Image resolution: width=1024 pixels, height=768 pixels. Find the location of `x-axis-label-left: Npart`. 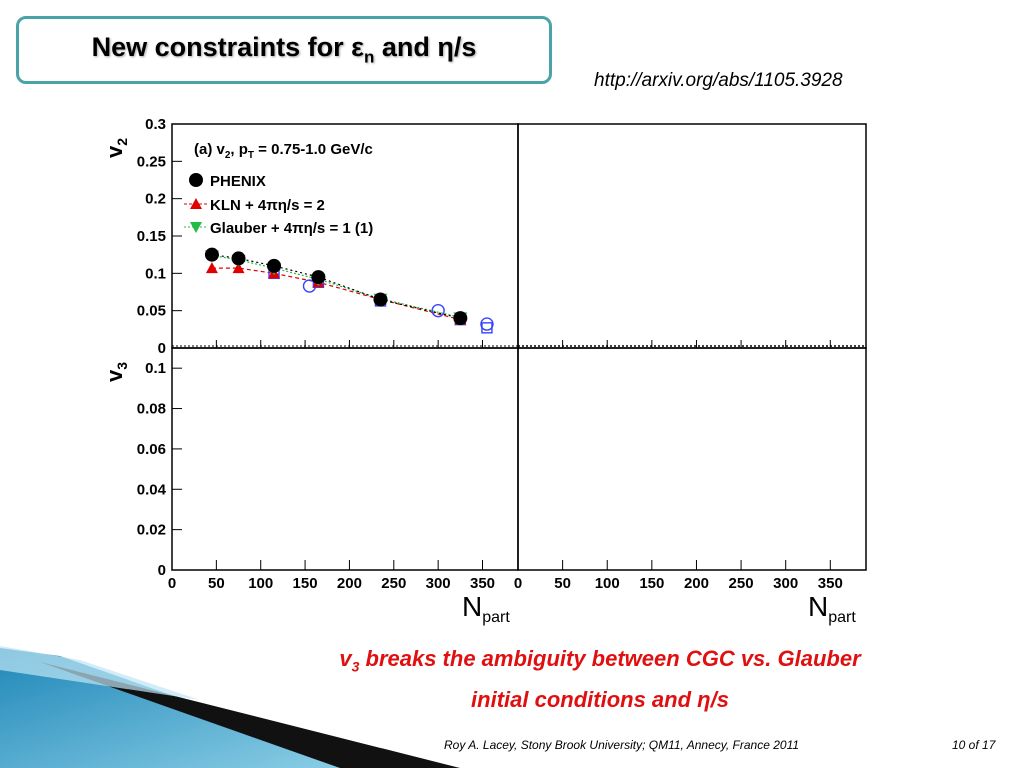

x-axis-label-left: Npart is located at coordinates (486, 608).